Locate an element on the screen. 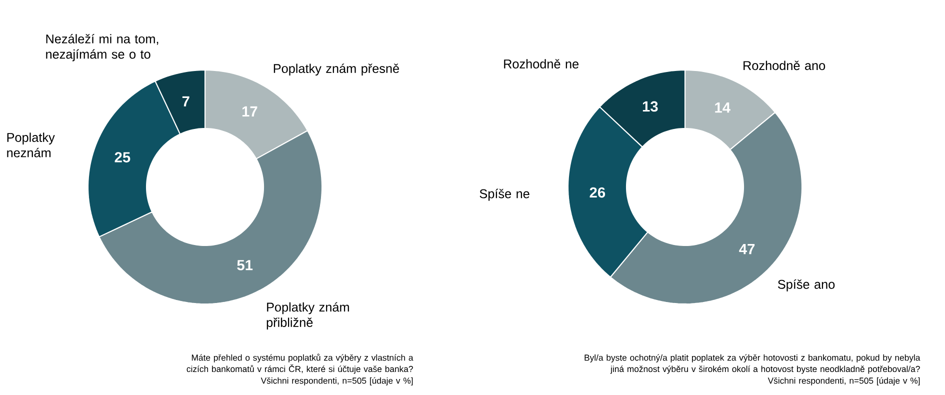 This screenshot has height=395, width=945. slice-label: Rozhodně ano is located at coordinates (785, 65).